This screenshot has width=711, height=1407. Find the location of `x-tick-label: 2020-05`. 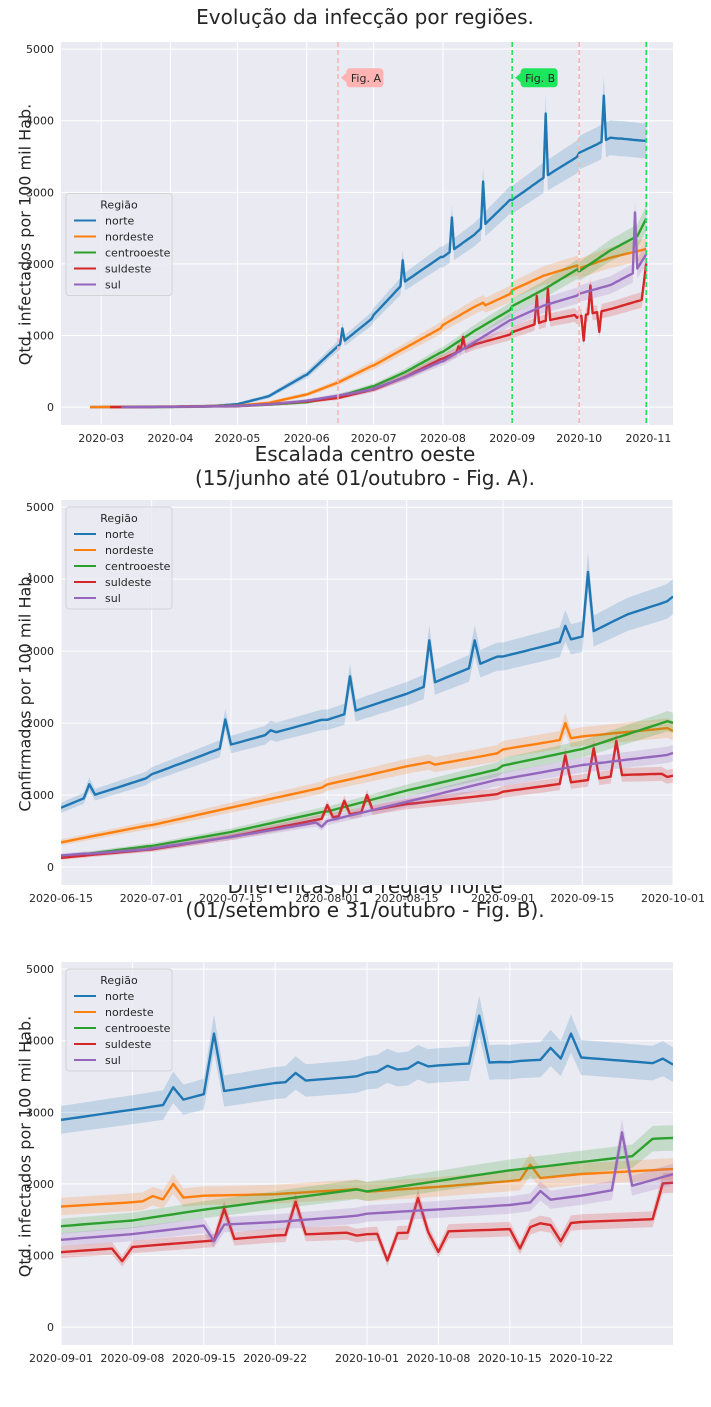

x-tick-label: 2020-05 is located at coordinates (237, 438).